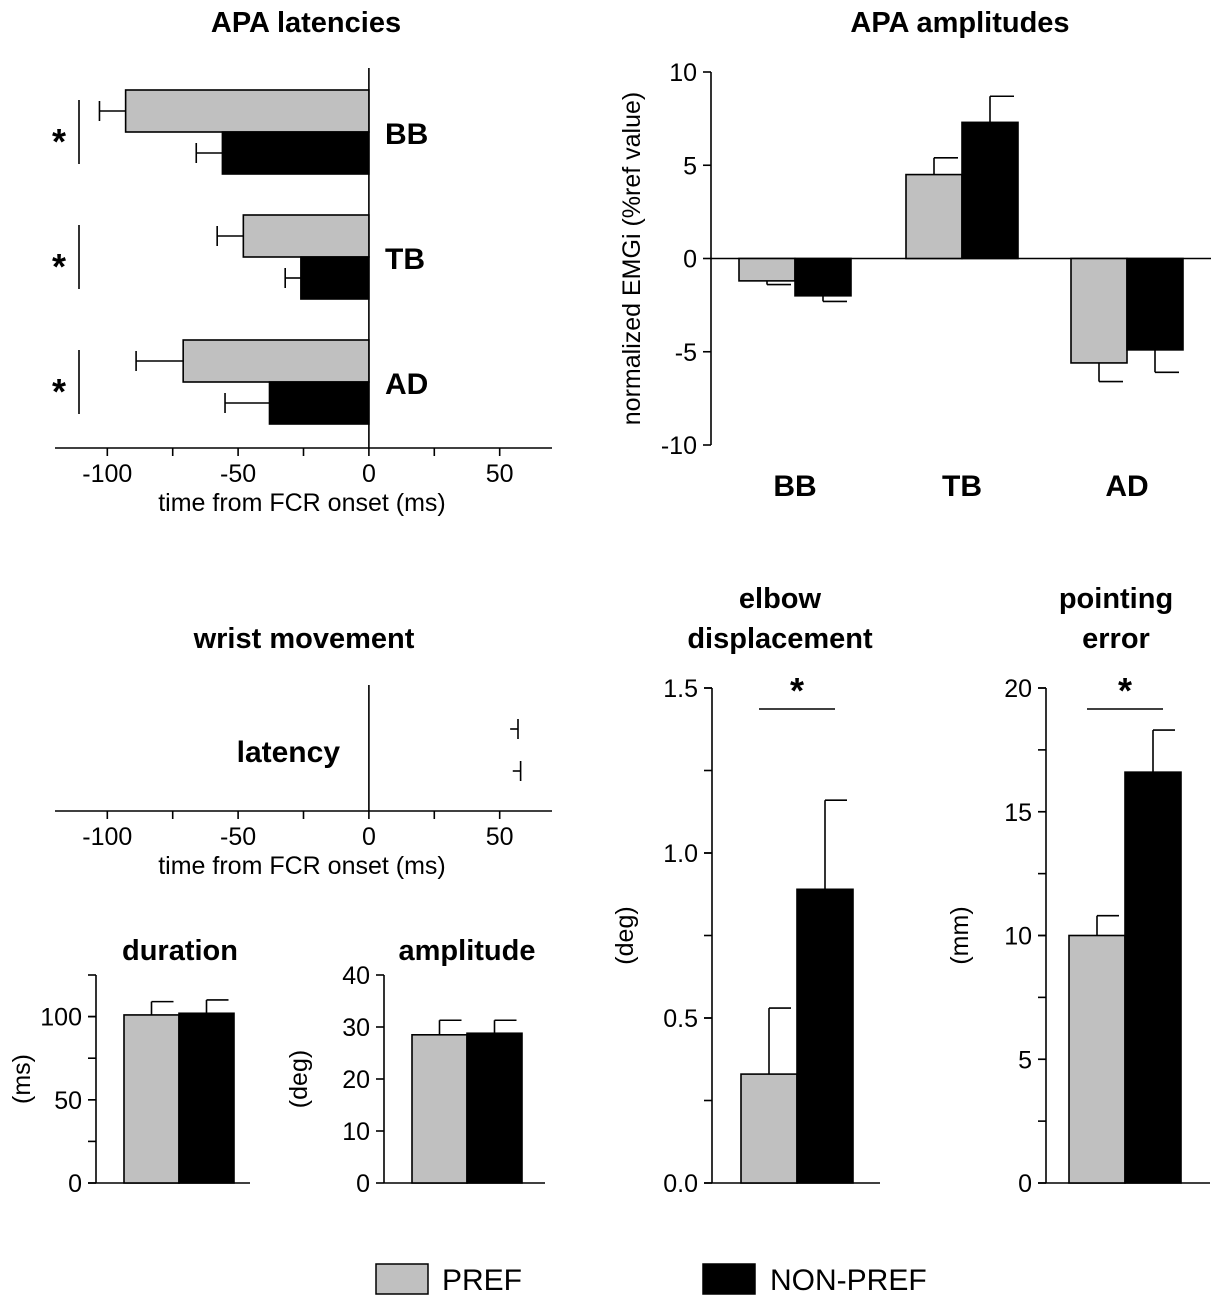  What do you see at coordinates (306, 23) in the screenshot?
I see `chart-title: APA latencies` at bounding box center [306, 23].